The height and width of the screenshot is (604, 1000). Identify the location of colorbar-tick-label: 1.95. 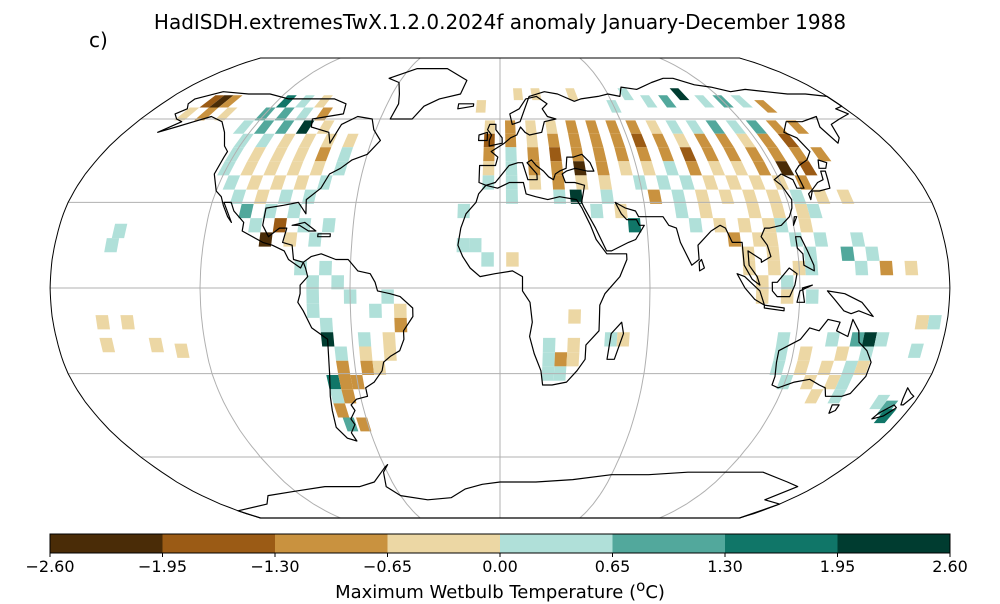
(837, 566).